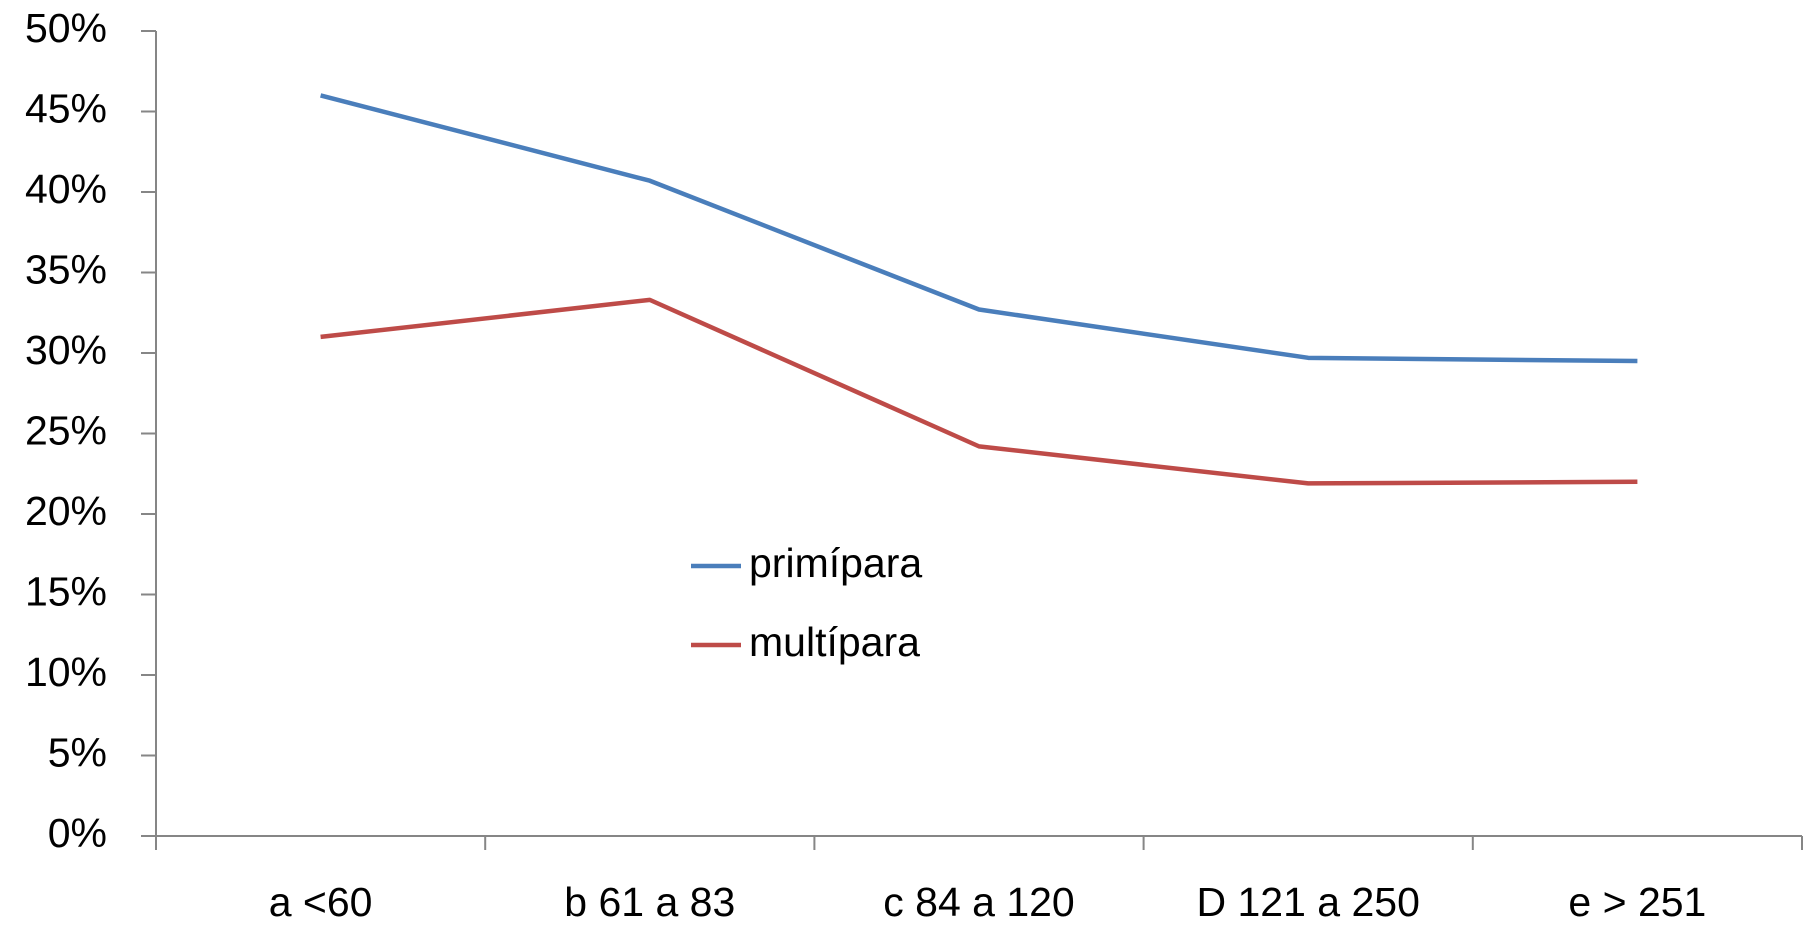  Describe the element at coordinates (979, 391) in the screenshot. I see `series-line` at that location.